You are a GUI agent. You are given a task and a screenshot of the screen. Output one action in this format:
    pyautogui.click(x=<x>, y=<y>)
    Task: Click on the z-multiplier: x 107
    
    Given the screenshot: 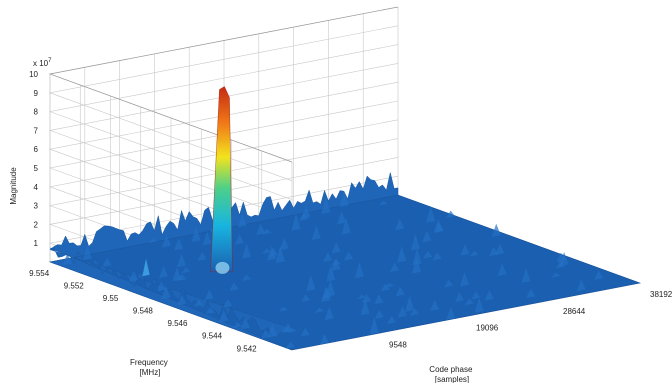 What is the action you would take?
    pyautogui.click(x=42, y=63)
    